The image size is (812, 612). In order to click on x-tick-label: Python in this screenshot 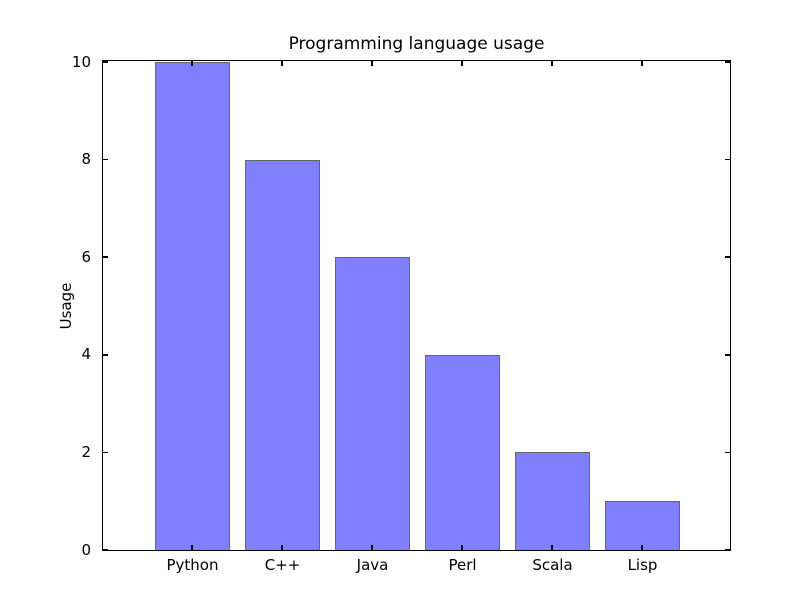, I will do `click(192, 565)`.